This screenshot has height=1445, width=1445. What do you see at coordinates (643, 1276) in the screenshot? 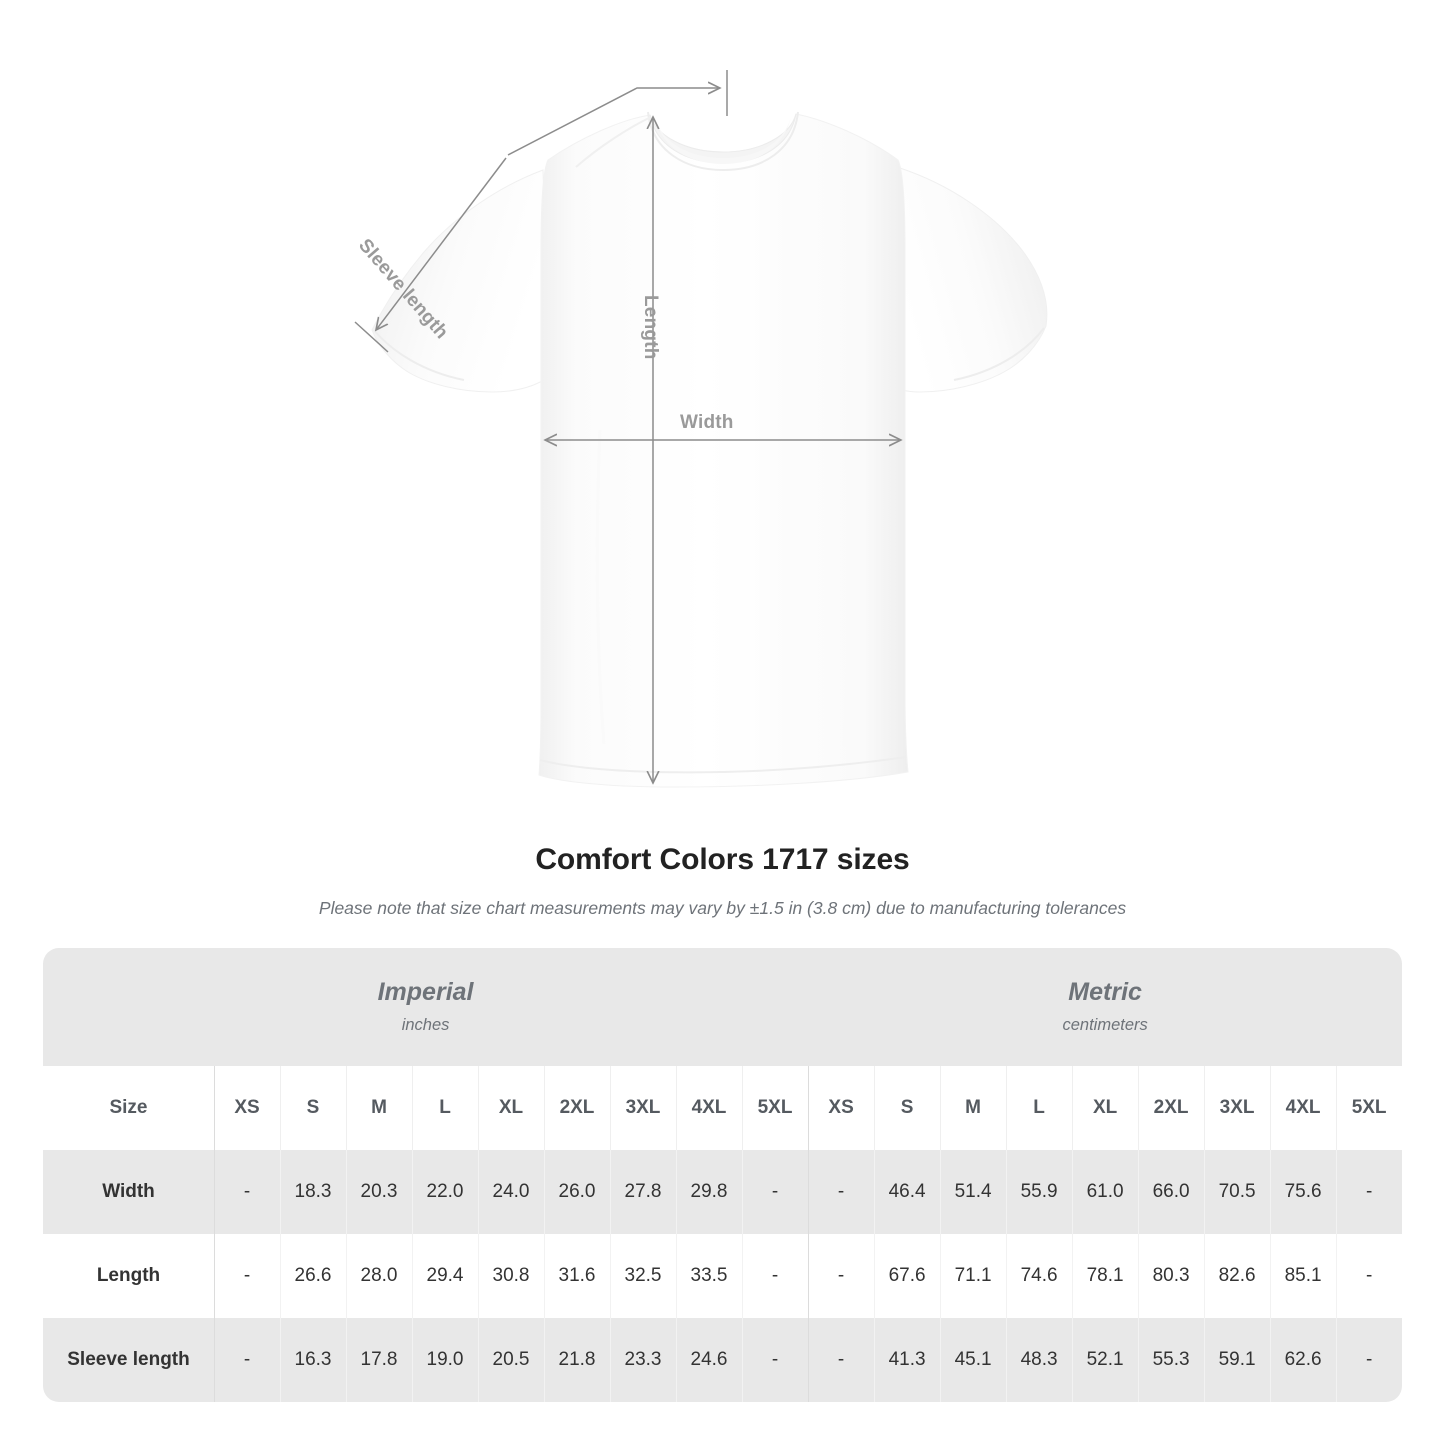
I see `cell-length-imperial-3xl: 32.5` at bounding box center [643, 1276].